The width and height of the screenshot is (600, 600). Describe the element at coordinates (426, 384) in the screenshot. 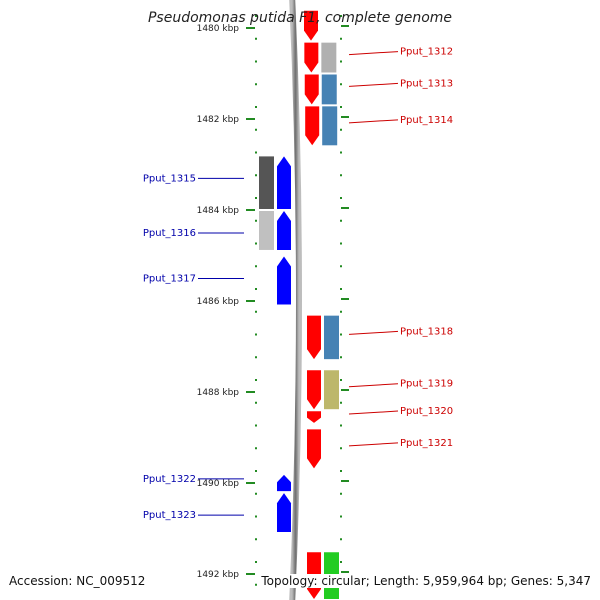

I see `gene-label: Pput_1319` at that location.